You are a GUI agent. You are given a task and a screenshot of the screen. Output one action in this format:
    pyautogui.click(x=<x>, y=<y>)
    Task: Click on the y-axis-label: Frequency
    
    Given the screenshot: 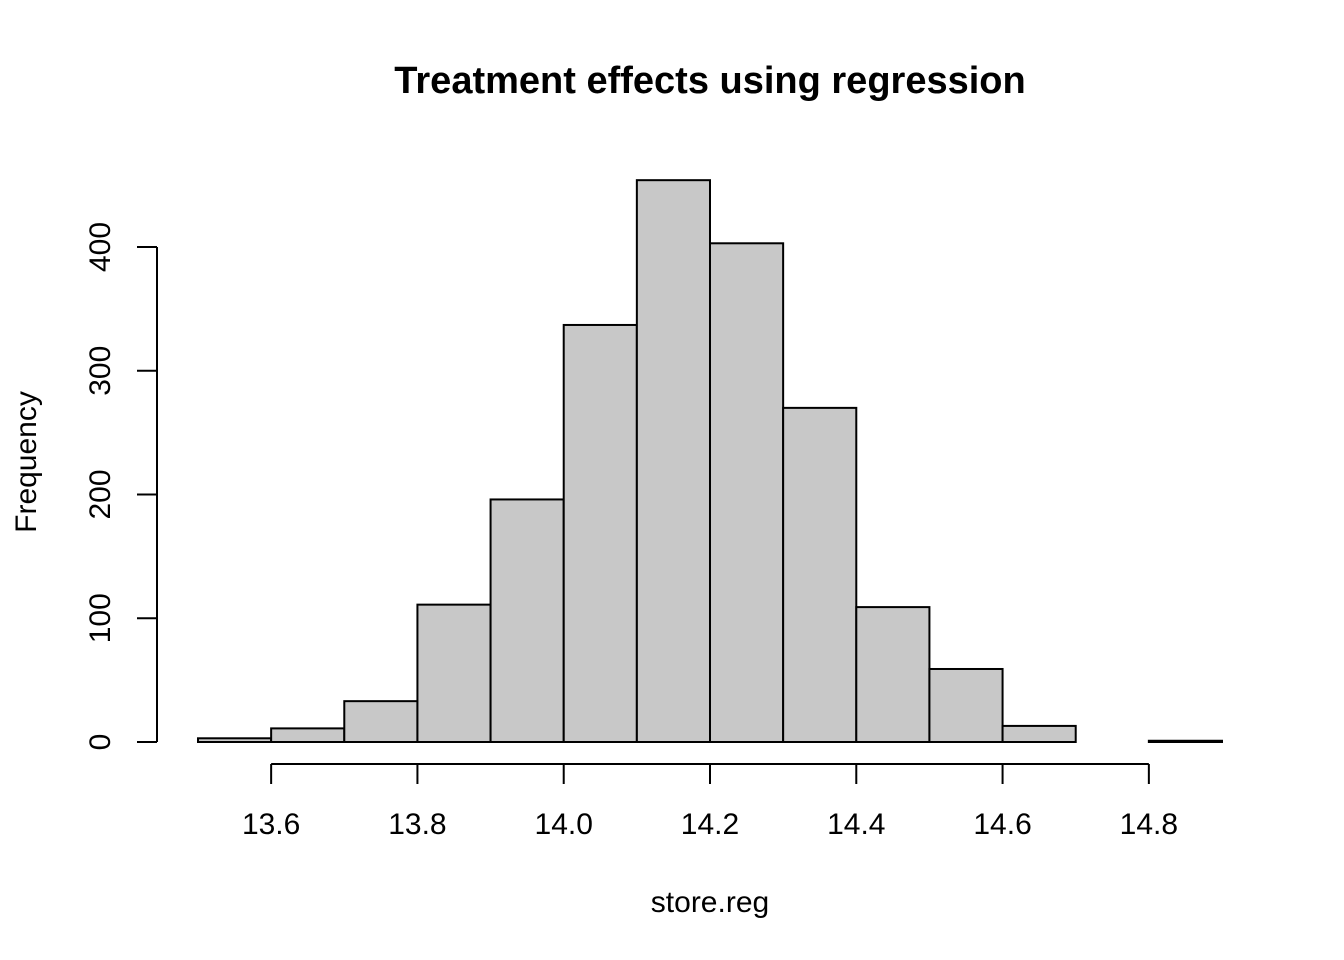 What is the action you would take?
    pyautogui.click(x=26, y=462)
    